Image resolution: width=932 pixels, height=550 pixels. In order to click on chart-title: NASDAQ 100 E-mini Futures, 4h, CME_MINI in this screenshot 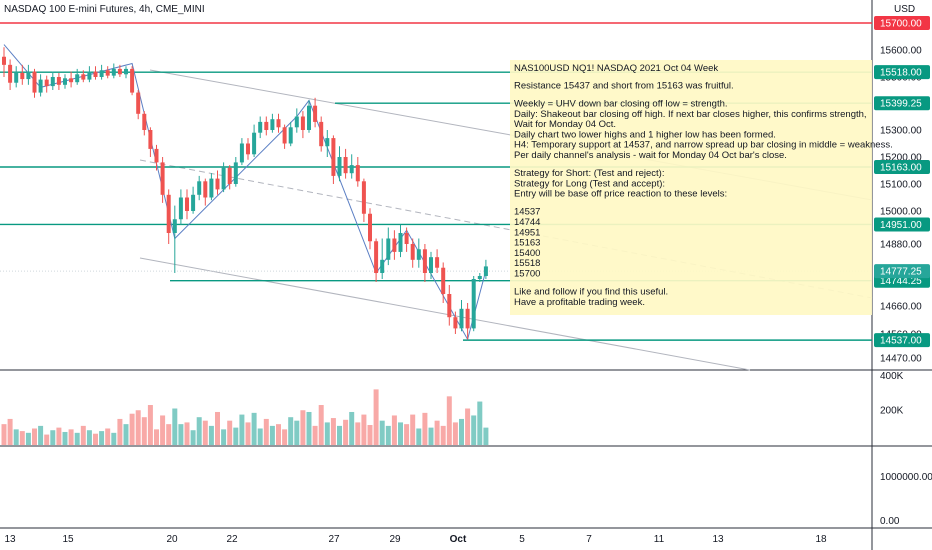, I will do `click(104, 9)`.